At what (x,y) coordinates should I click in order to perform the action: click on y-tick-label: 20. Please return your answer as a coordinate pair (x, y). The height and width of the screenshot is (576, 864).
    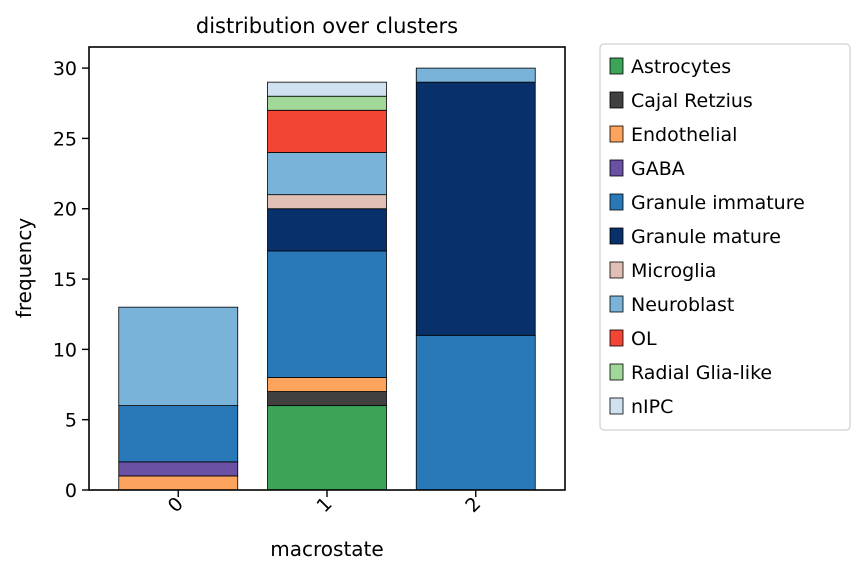
    Looking at the image, I should click on (65, 210).